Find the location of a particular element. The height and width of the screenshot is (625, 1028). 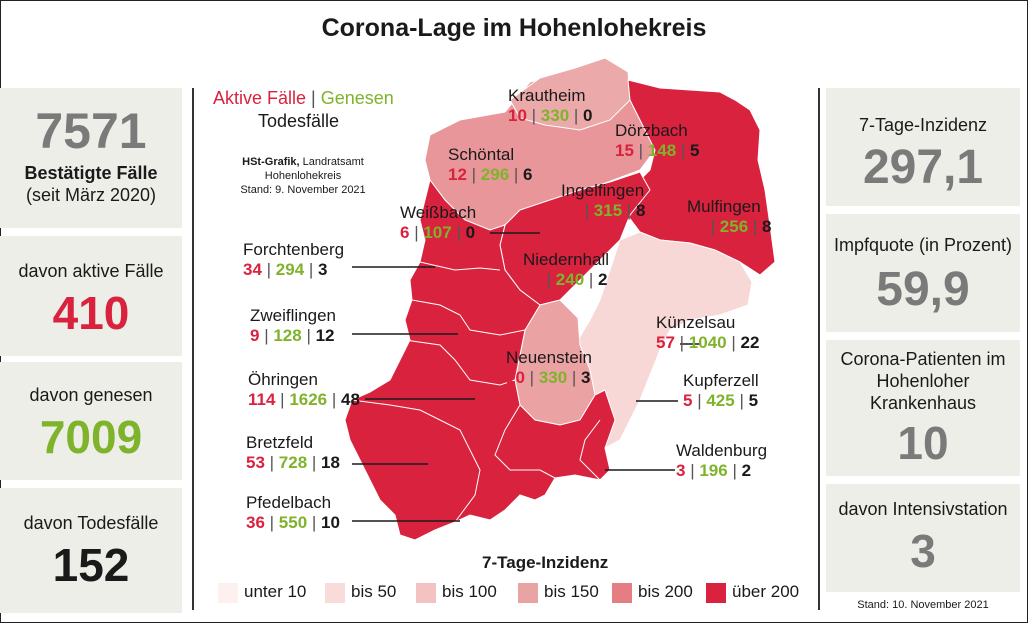

page-title: Corona-Lage im Hohenlohekreis is located at coordinates (514, 28).